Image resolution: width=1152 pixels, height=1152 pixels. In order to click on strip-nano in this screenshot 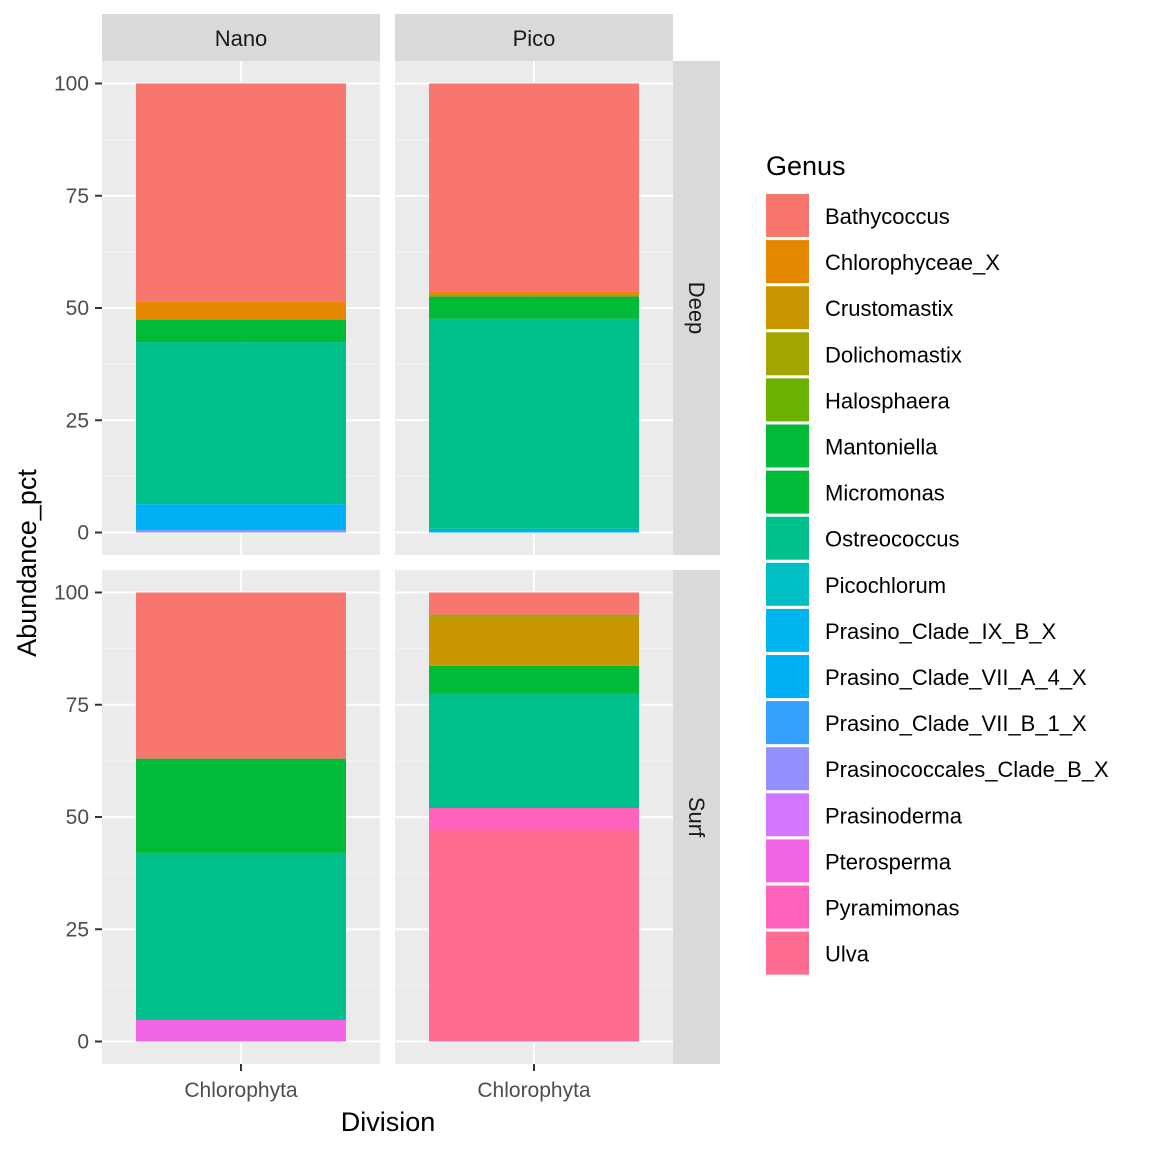, I will do `click(241, 37)`.